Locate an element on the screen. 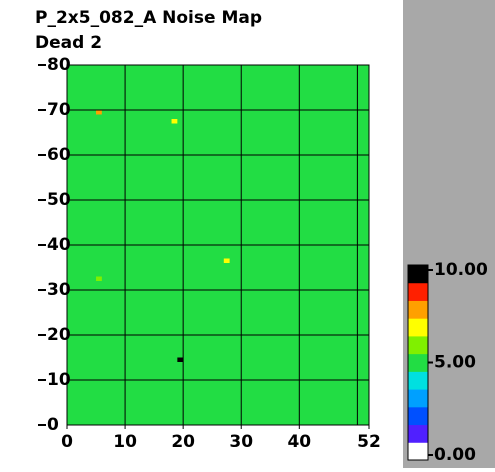 The image size is (495, 472). y-tick-label: 70 is located at coordinates (59, 110).